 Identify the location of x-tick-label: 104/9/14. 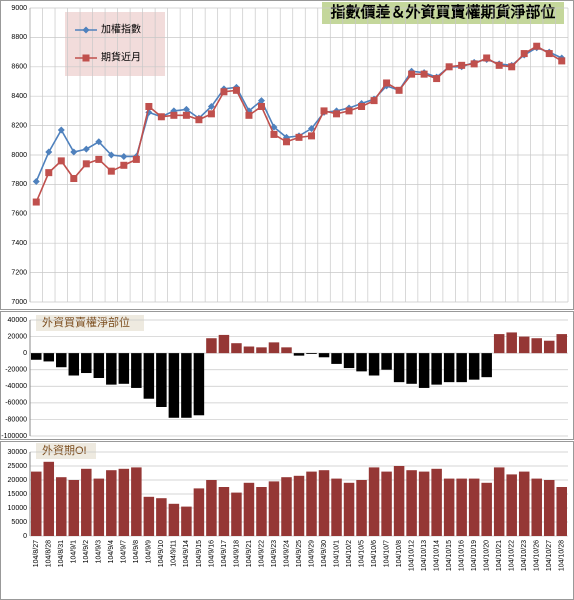
(186, 553).